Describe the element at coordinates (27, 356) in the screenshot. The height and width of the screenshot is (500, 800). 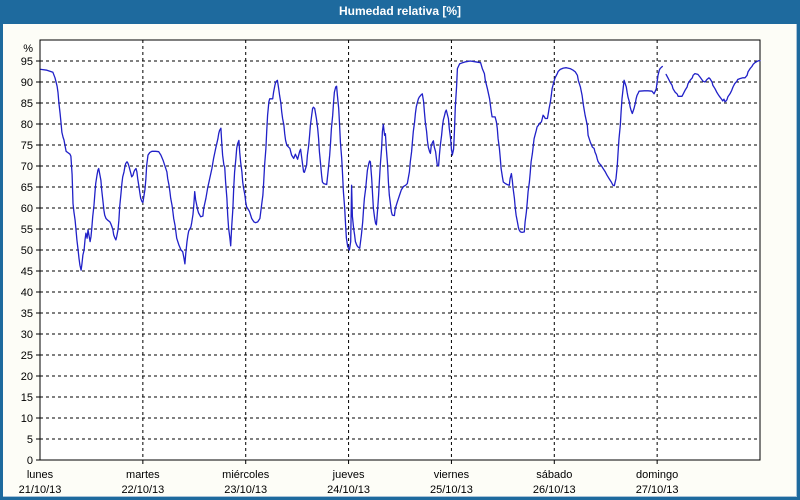
I see `y-tick-label: 25` at that location.